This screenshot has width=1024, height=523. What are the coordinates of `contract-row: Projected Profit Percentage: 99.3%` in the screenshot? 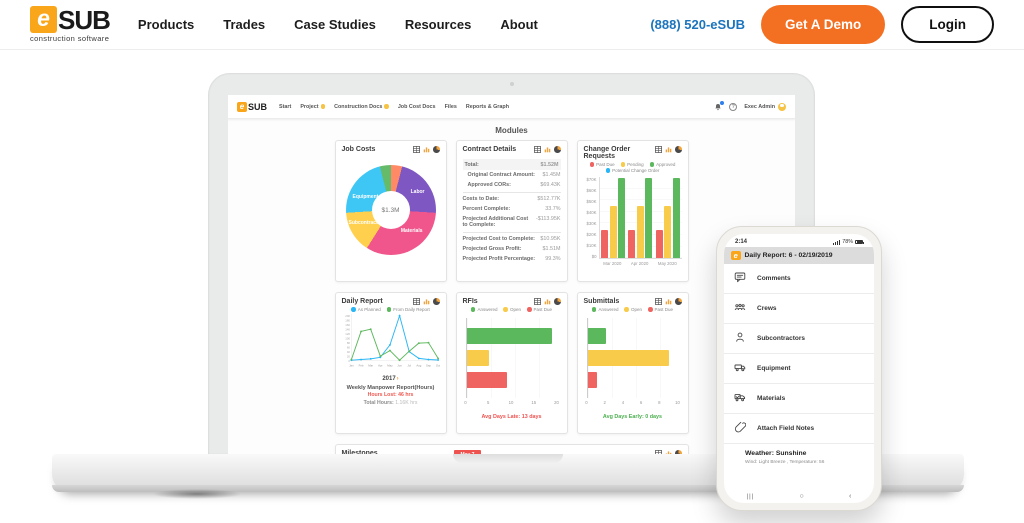 It's located at (512, 259).